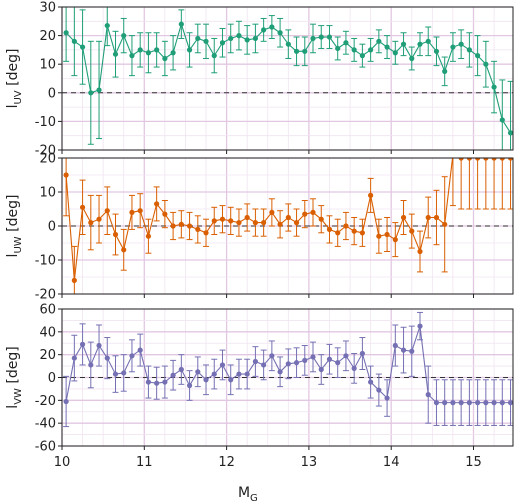  Describe the element at coordinates (144, 462) in the screenshot. I see `x-tick-label: 11` at that location.